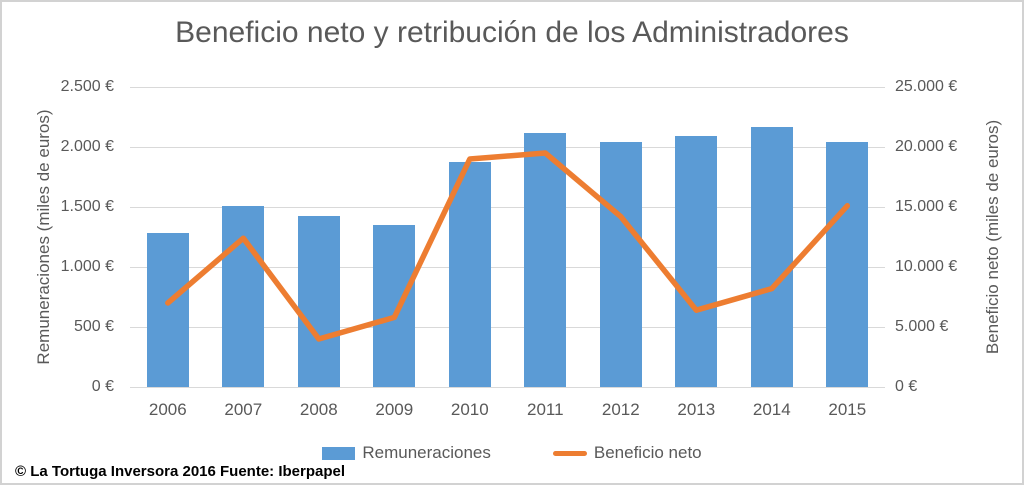  I want to click on bar-2012, so click(620, 264).